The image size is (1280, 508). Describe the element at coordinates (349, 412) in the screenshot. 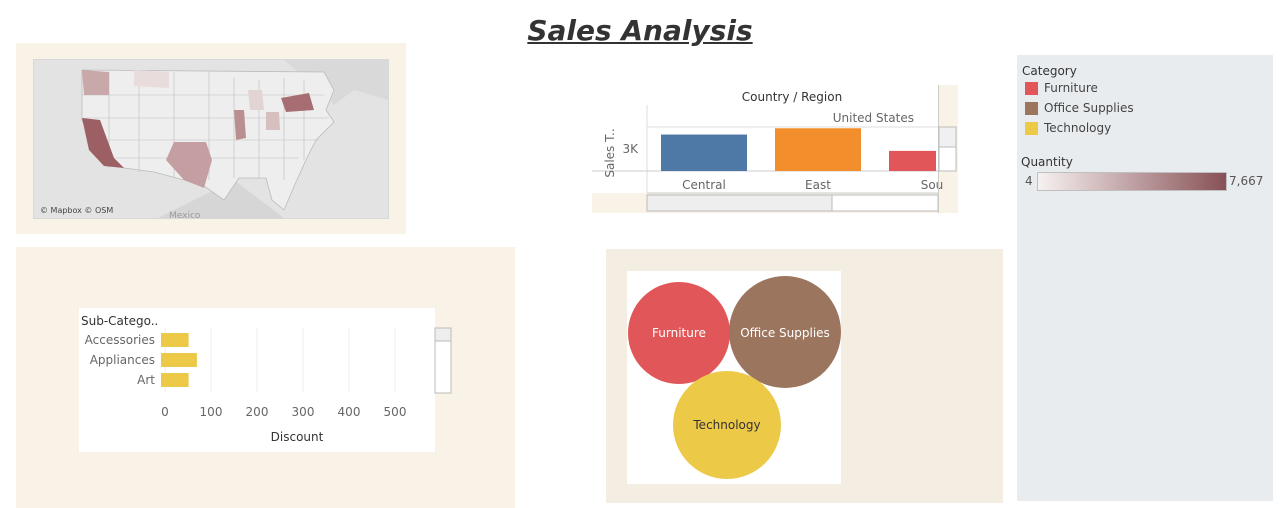

I see `subcategory-xtick: 400` at that location.